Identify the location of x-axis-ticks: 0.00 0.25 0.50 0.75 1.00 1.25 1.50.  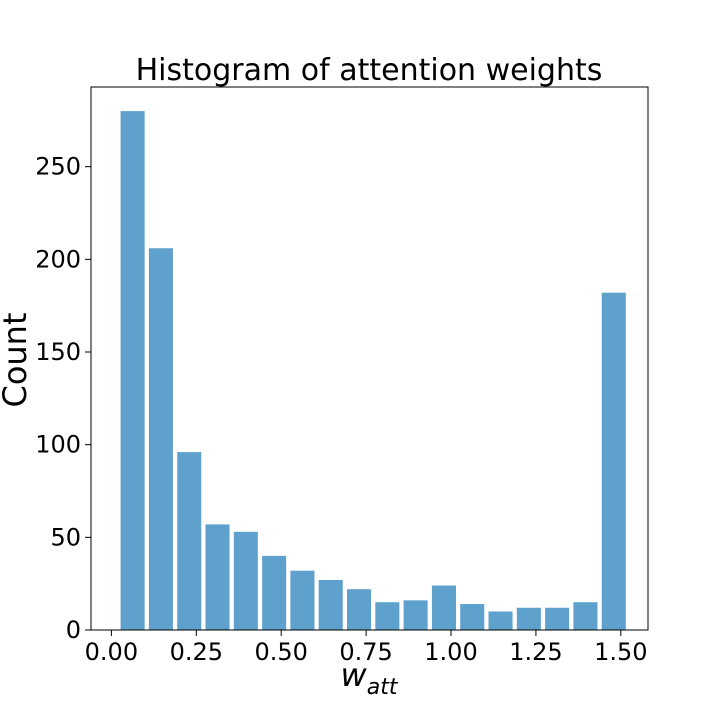
(366, 648).